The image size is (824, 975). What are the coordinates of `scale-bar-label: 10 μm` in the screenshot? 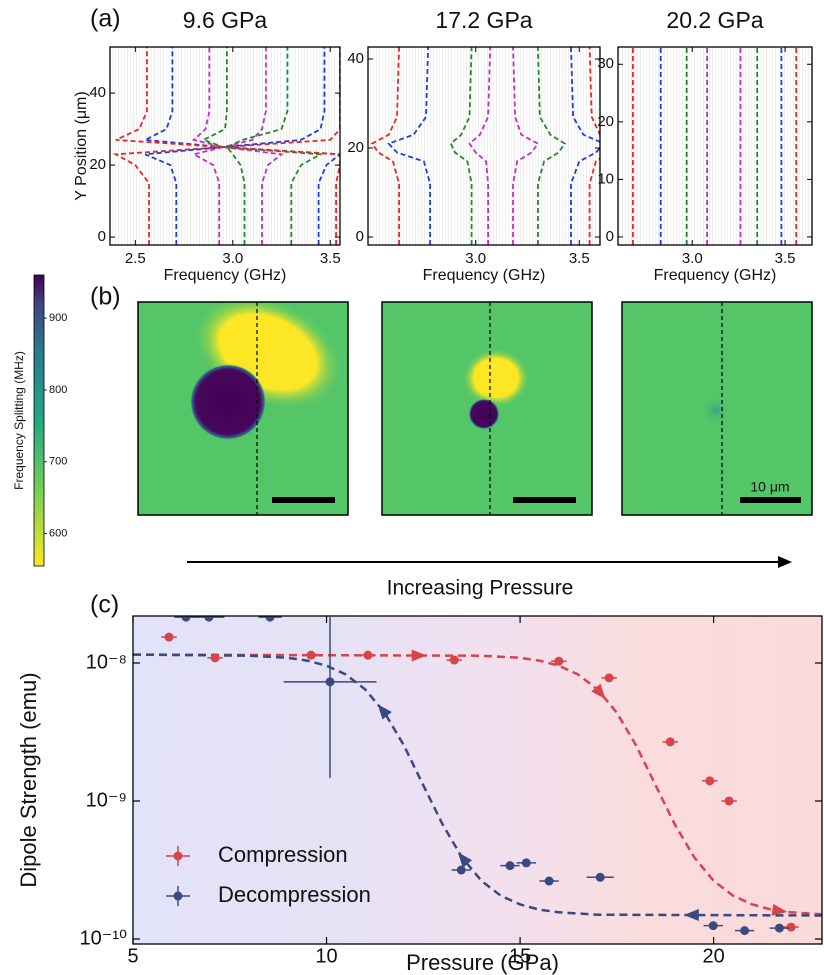 It's located at (769, 487).